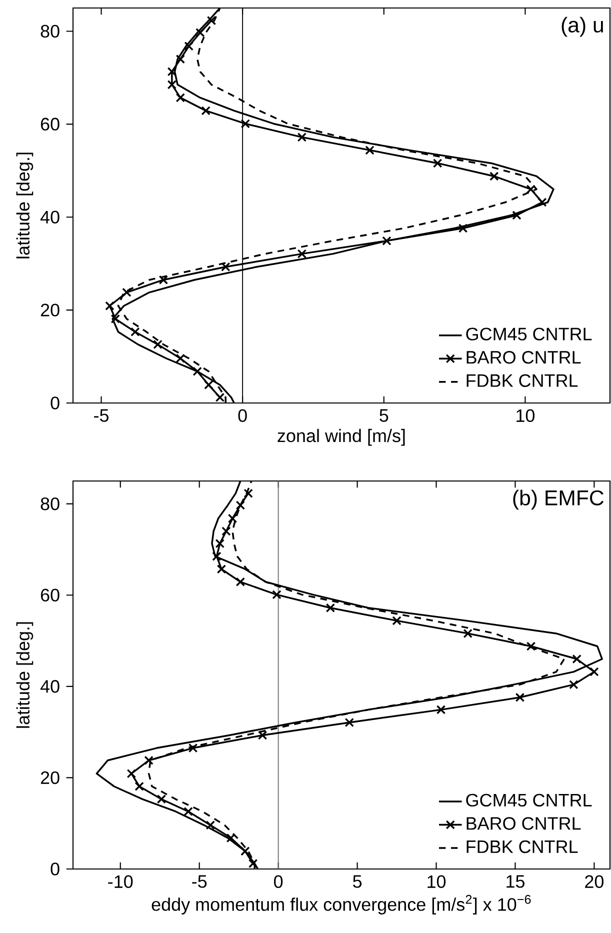 The image size is (611, 933). Describe the element at coordinates (341, 904) in the screenshot. I see `x-axis-title: eddy momentum flux convergence [m/s$^{2}$] x 10$^{−6}$` at that location.